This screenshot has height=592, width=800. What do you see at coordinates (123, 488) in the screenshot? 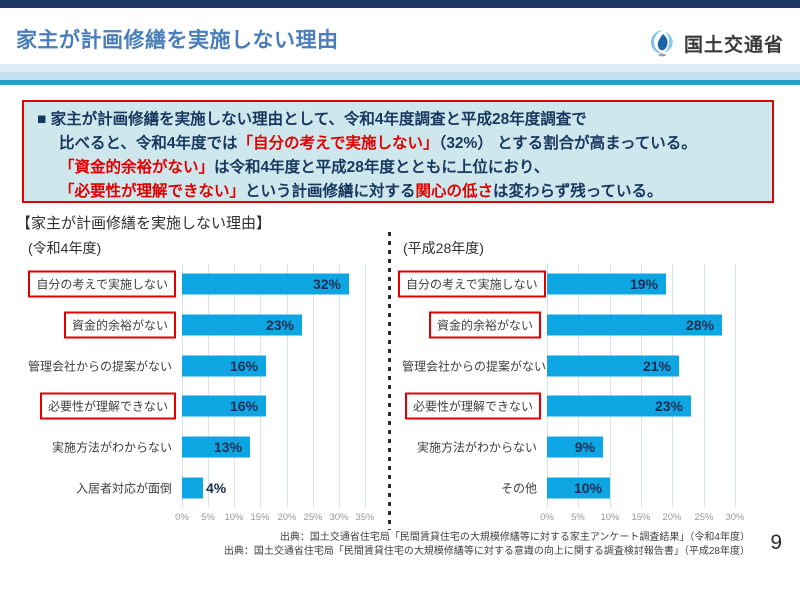
I see `category-label: 入居者対応が面倒` at bounding box center [123, 488].